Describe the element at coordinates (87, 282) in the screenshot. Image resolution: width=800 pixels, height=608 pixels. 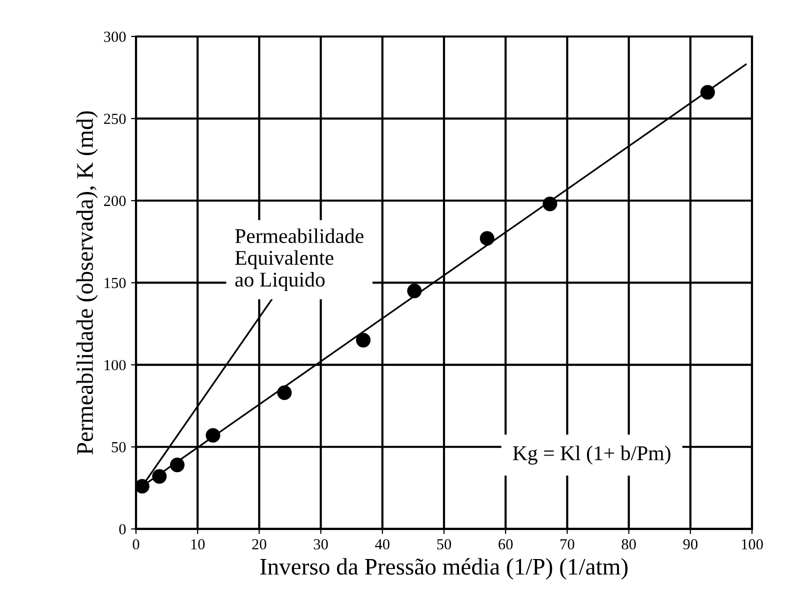
I see `y-axis-title: Permeabilidade (observada), K (md)` at that location.